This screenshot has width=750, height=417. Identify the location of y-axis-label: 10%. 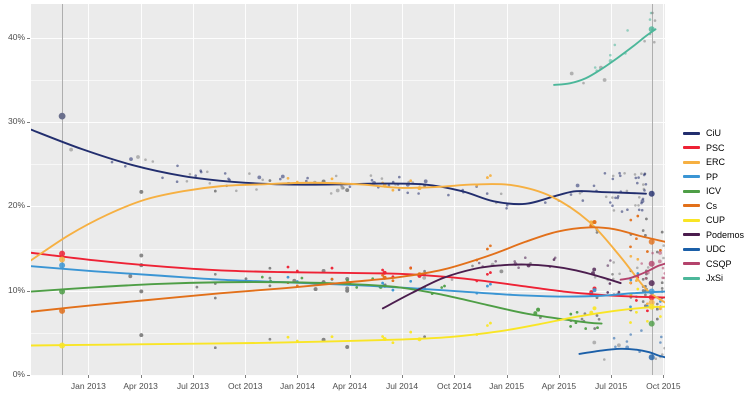
(16, 289).